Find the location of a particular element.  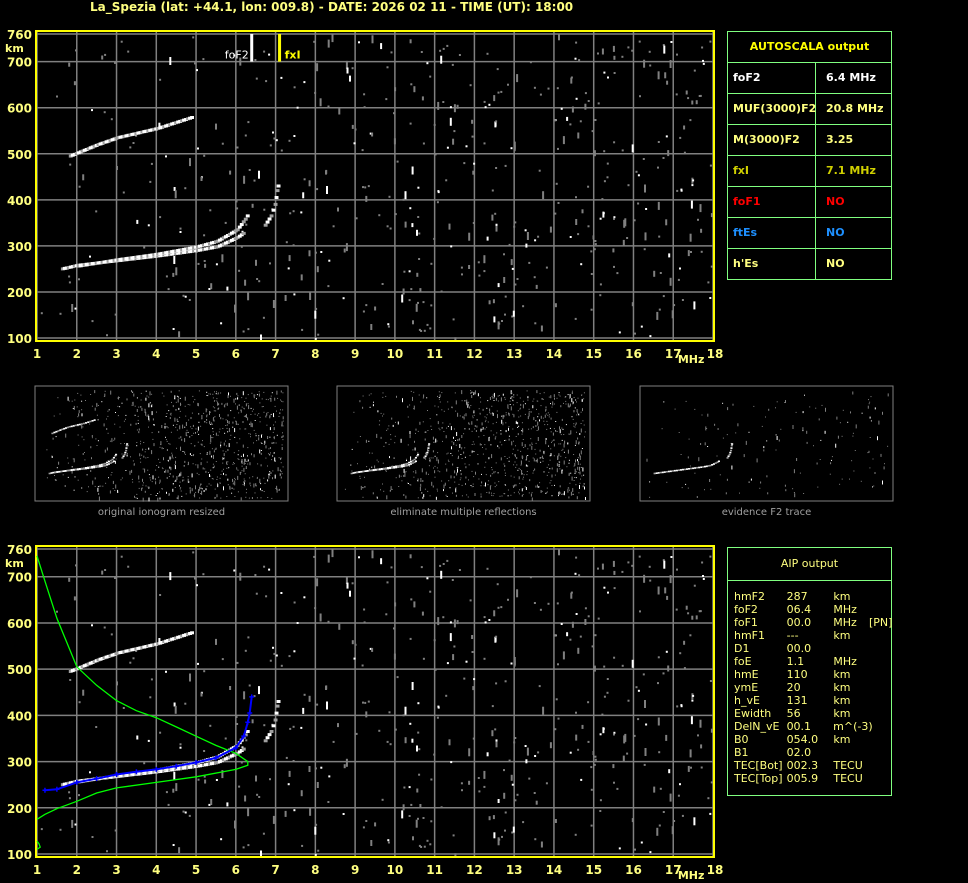

x-tick-label: 3 is located at coordinates (116, 870).